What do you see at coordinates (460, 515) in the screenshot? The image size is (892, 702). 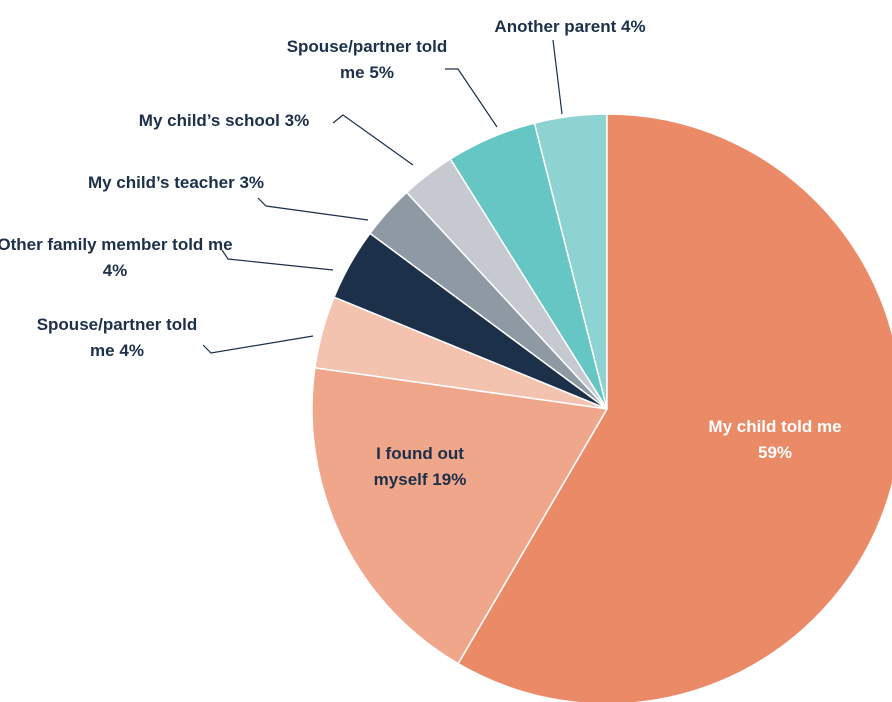 I see `pie-slice` at bounding box center [460, 515].